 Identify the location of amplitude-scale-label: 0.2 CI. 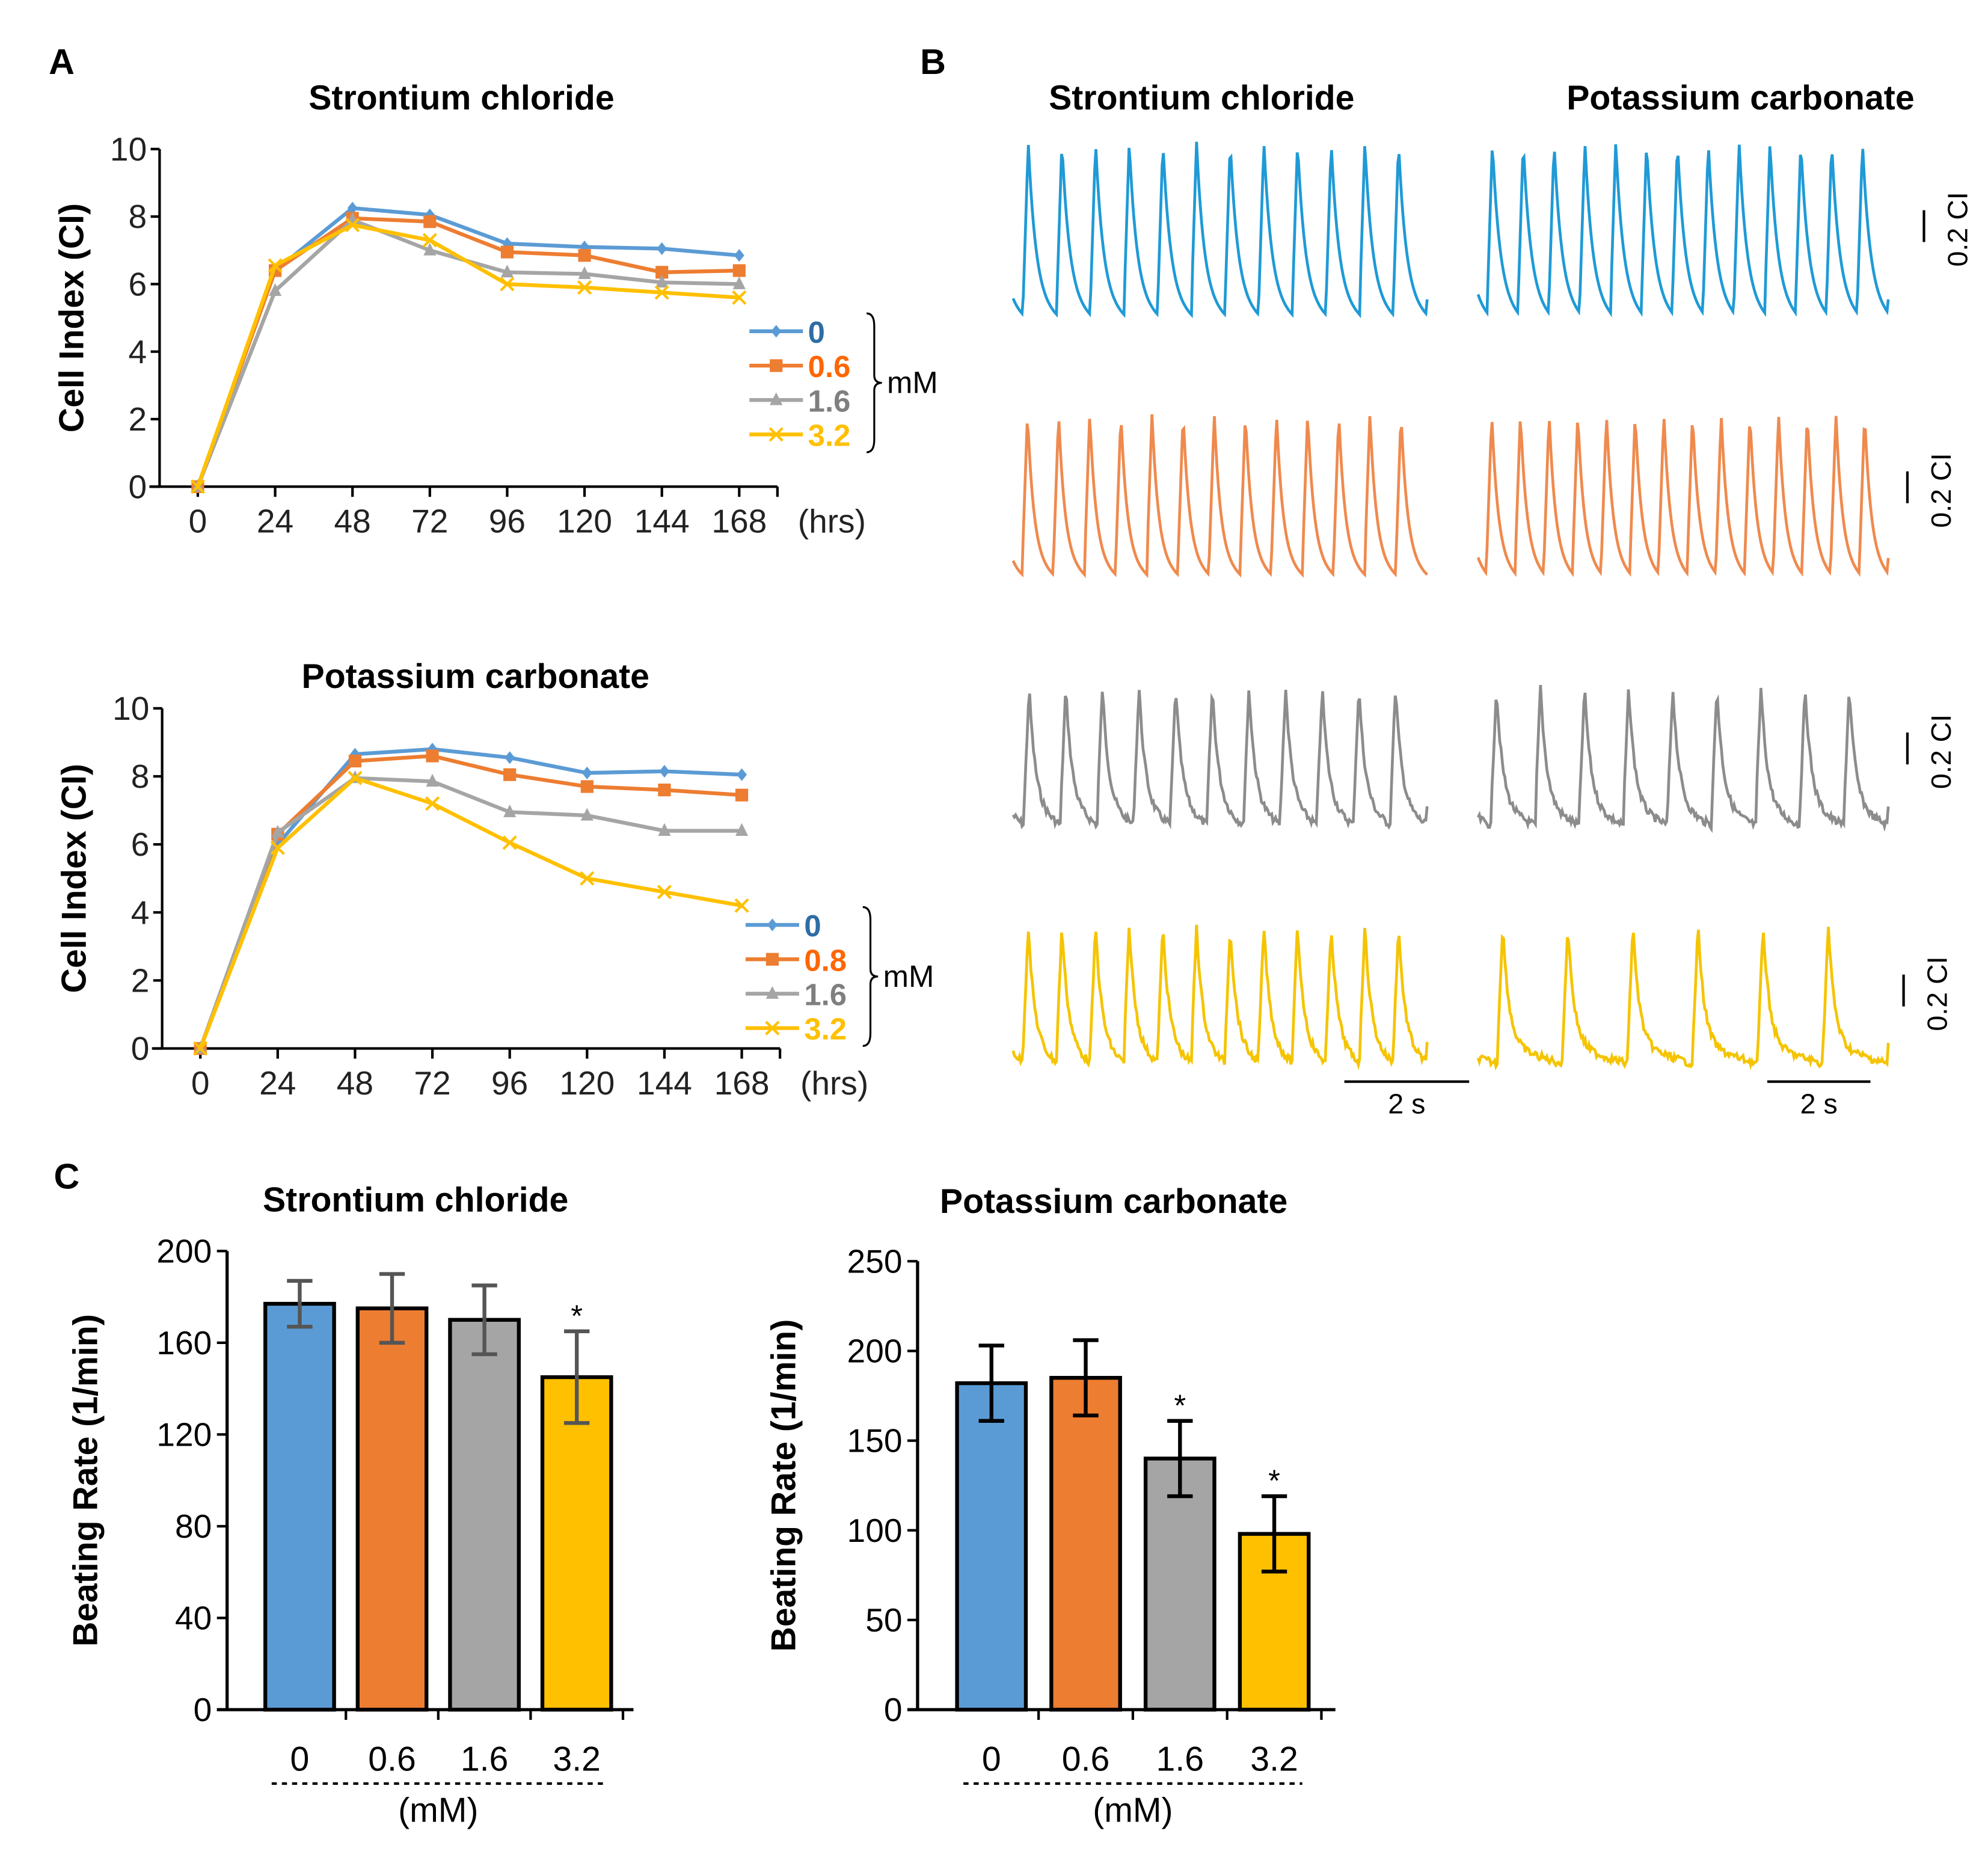
(1937, 993).